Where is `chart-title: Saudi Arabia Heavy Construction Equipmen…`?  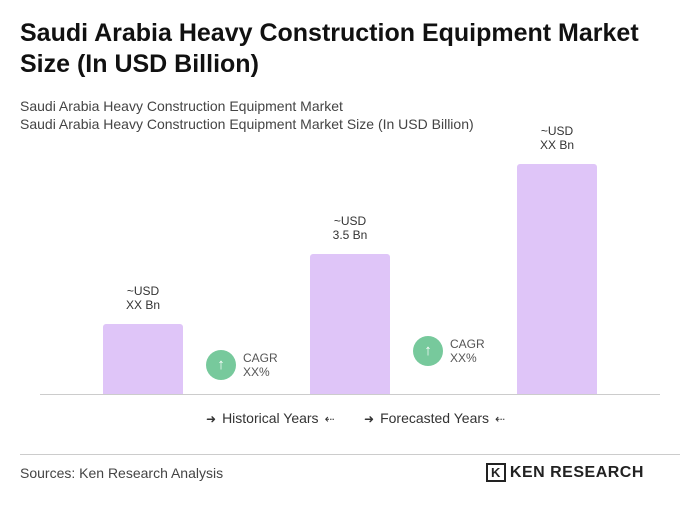 chart-title: Saudi Arabia Heavy Construction Equipmen… is located at coordinates (329, 48).